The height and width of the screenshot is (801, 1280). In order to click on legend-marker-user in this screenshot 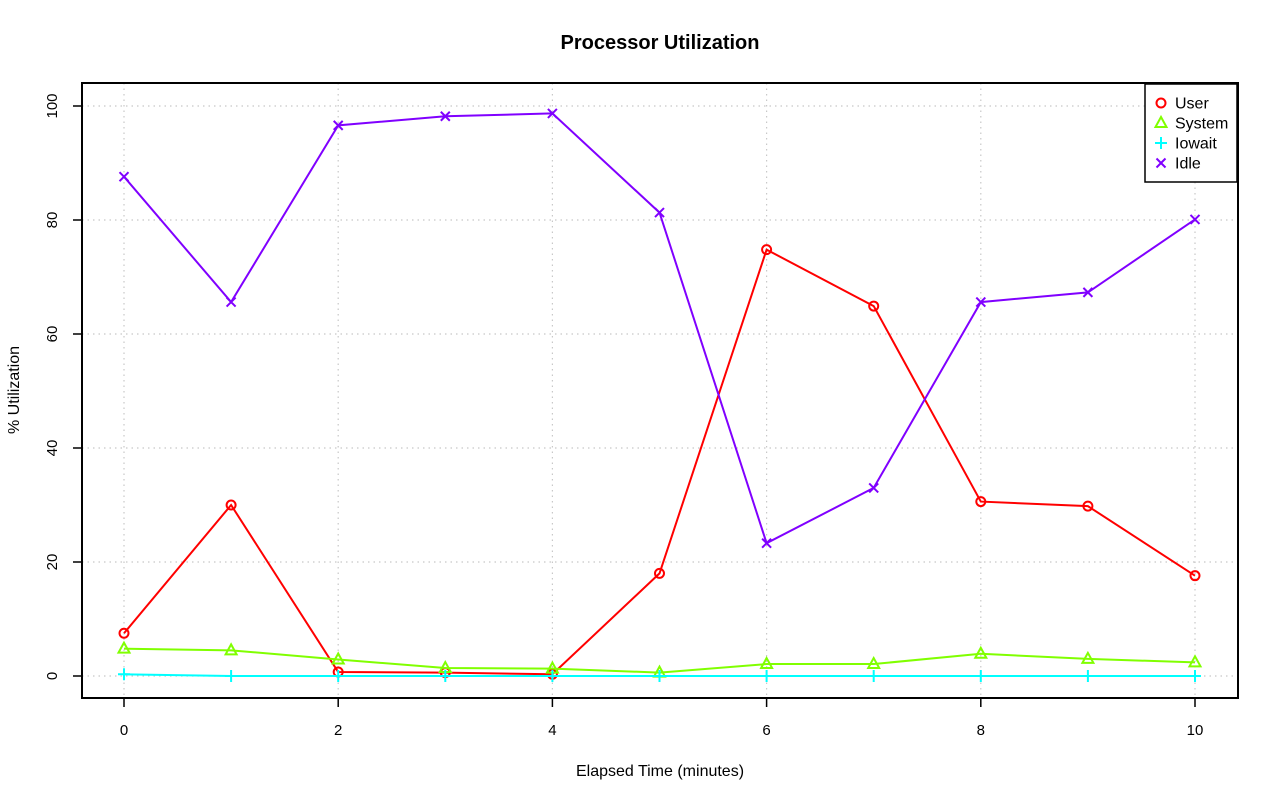, I will do `click(1161, 103)`.